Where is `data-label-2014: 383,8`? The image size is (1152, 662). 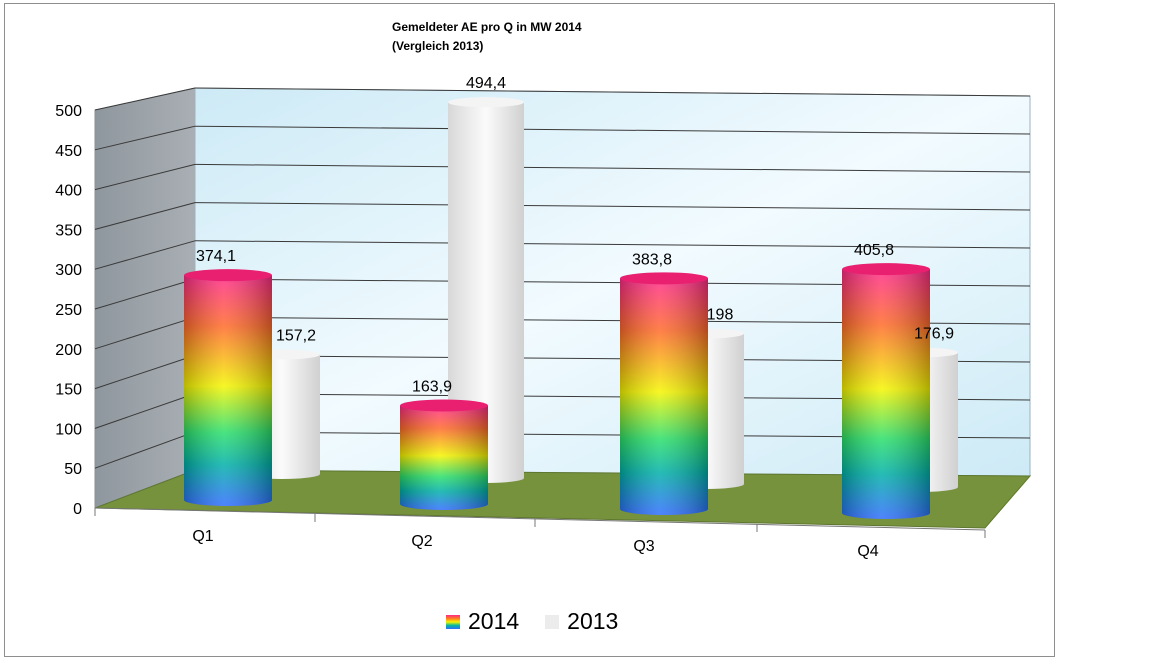
data-label-2014: 383,8 is located at coordinates (652, 259).